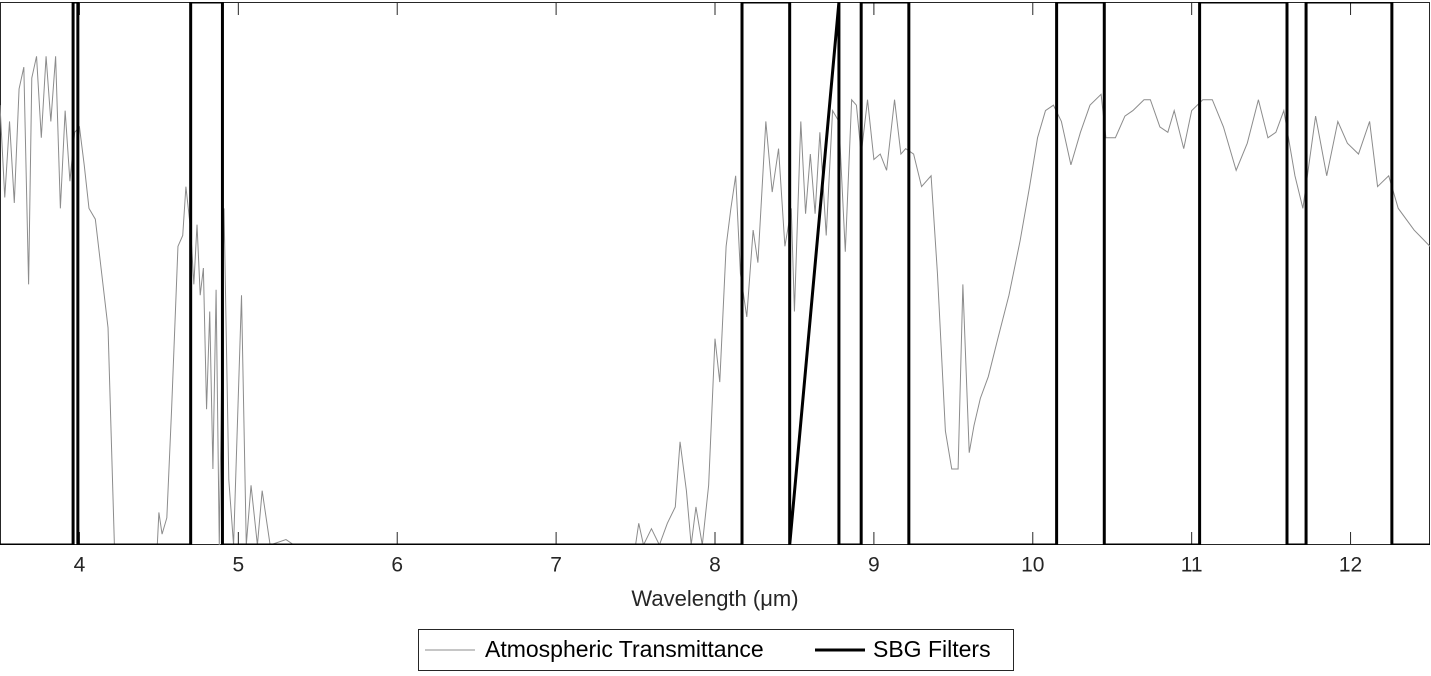 The width and height of the screenshot is (1431, 676). I want to click on legend-box, so click(716, 650).